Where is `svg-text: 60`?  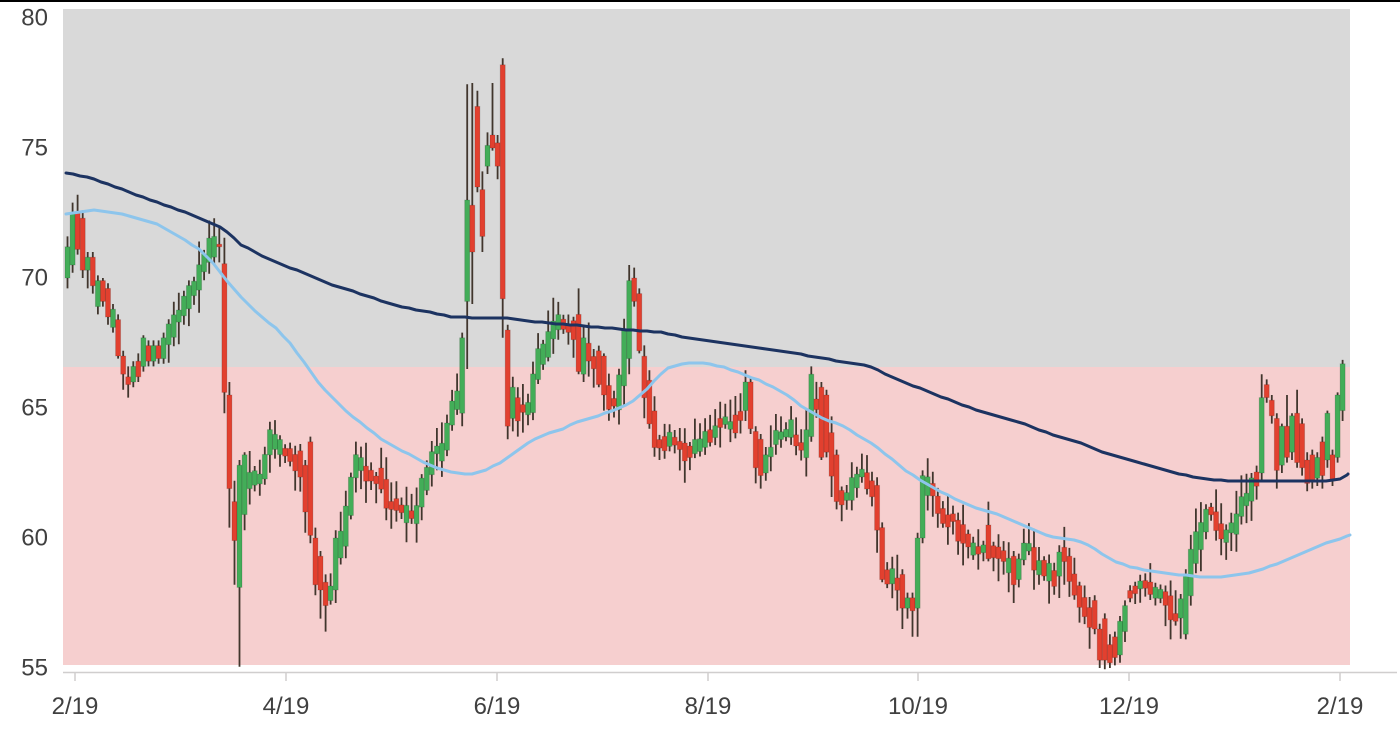 svg-text: 60 is located at coordinates (34, 538).